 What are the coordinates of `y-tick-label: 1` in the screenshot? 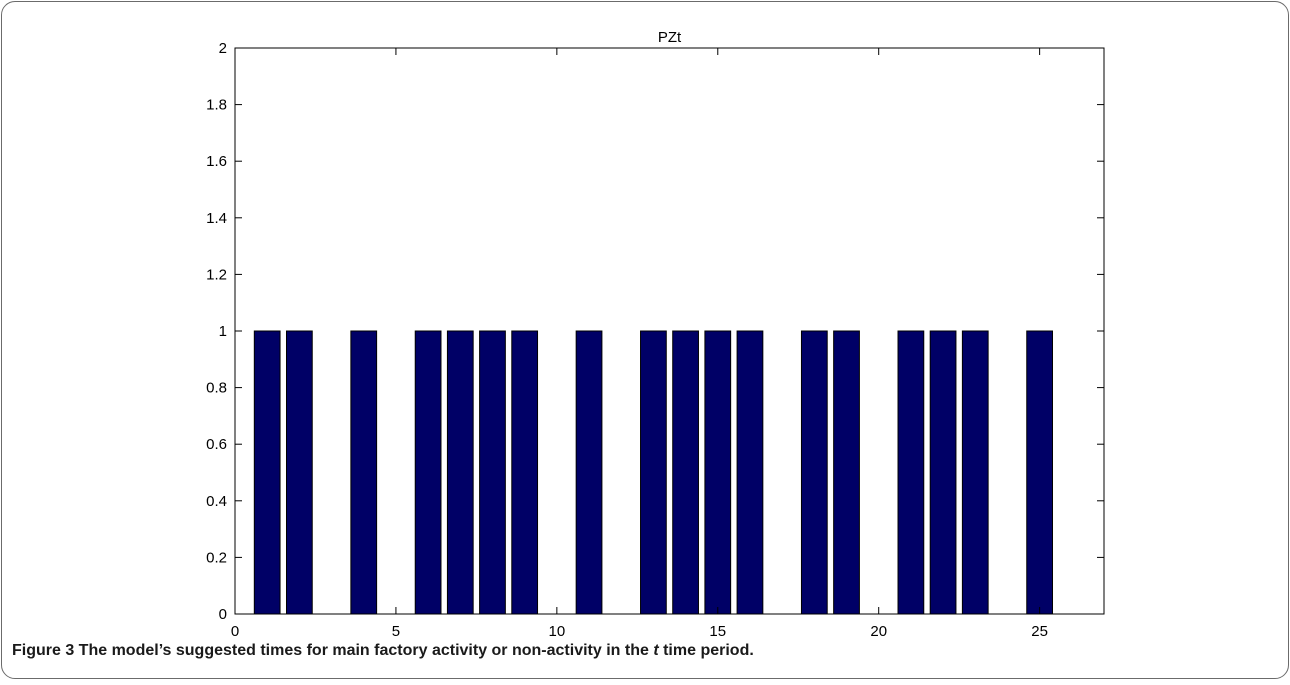 It's located at (223, 331).